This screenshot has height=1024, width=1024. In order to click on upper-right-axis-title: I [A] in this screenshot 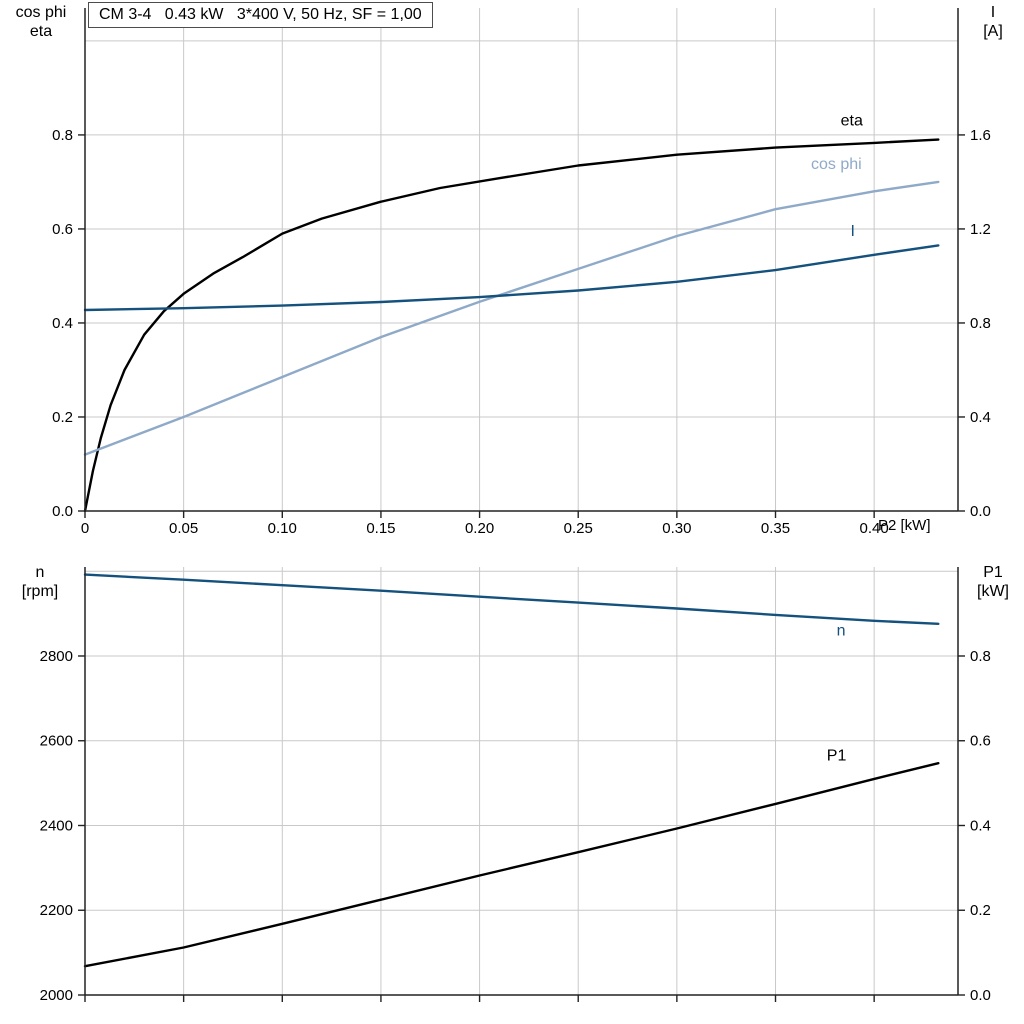, I will do `click(993, 22)`.